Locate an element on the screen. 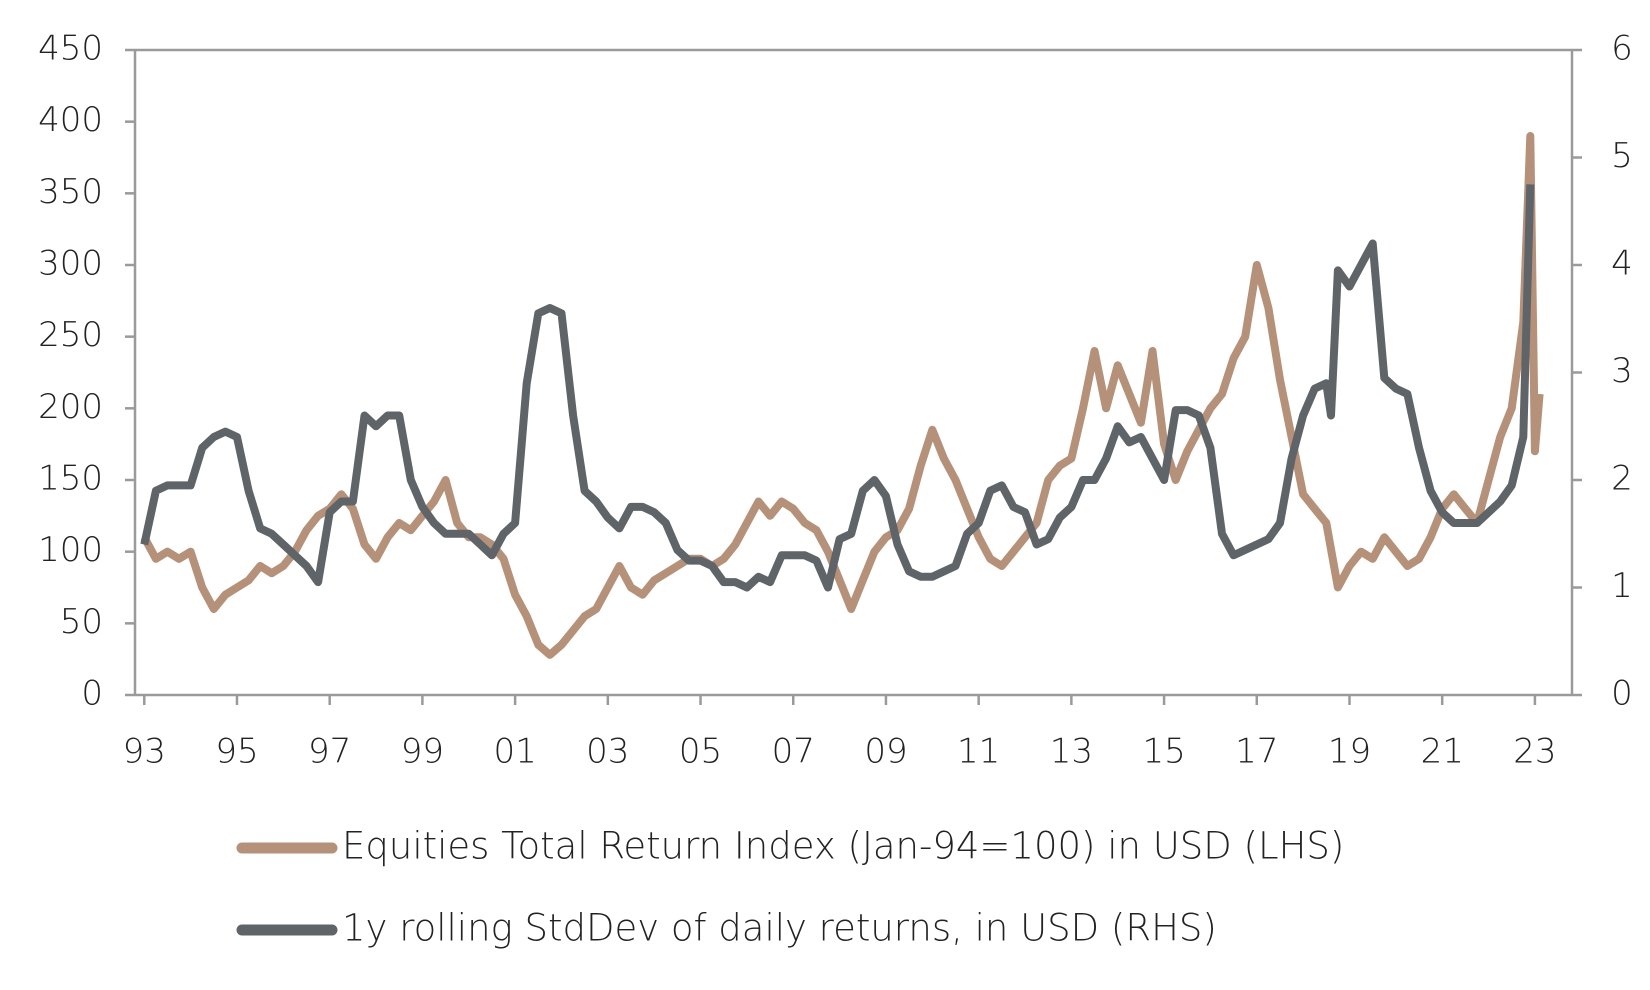 The height and width of the screenshot is (990, 1650). x-tick-label: 23 is located at coordinates (1534, 752).